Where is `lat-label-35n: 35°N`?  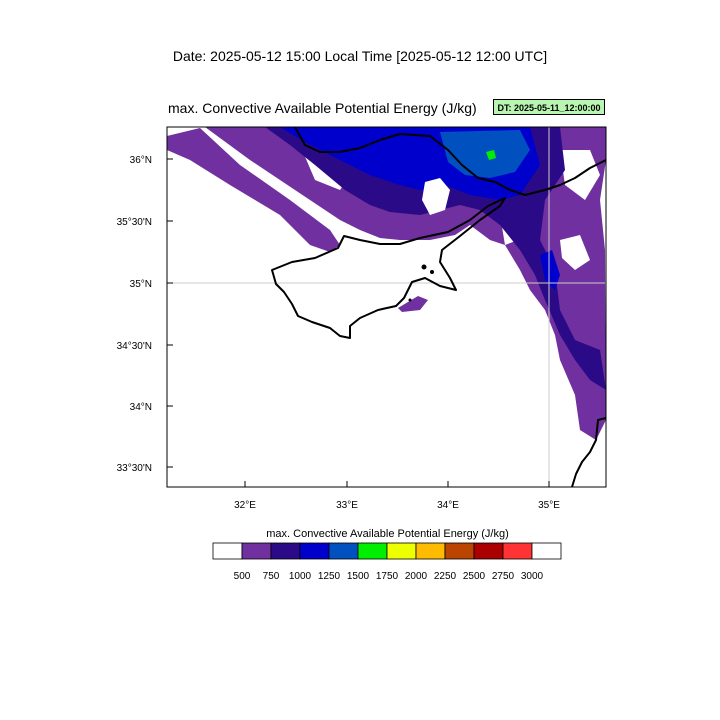
lat-label-35n: 35°N is located at coordinates (141, 284).